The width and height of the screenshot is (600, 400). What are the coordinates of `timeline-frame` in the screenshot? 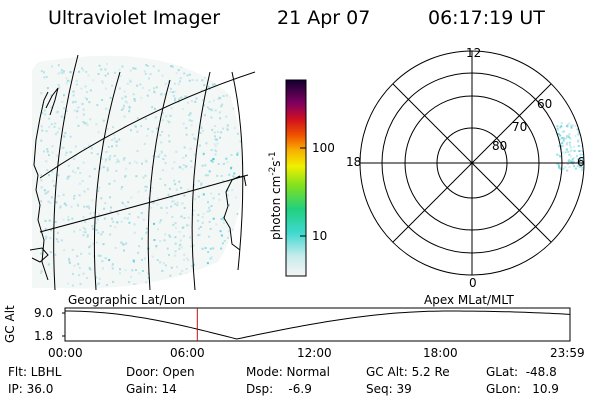 It's located at (317, 324).